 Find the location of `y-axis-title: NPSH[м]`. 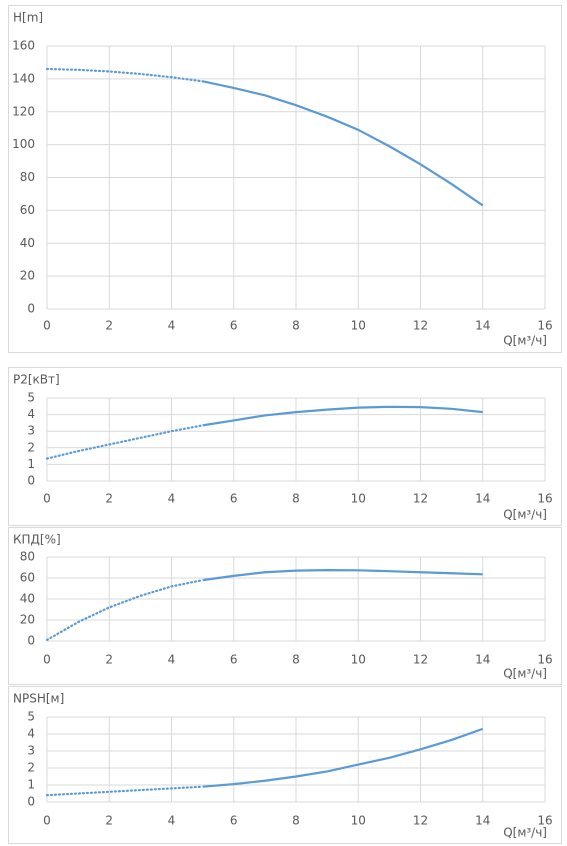

y-axis-title: NPSH[м] is located at coordinates (38, 699).